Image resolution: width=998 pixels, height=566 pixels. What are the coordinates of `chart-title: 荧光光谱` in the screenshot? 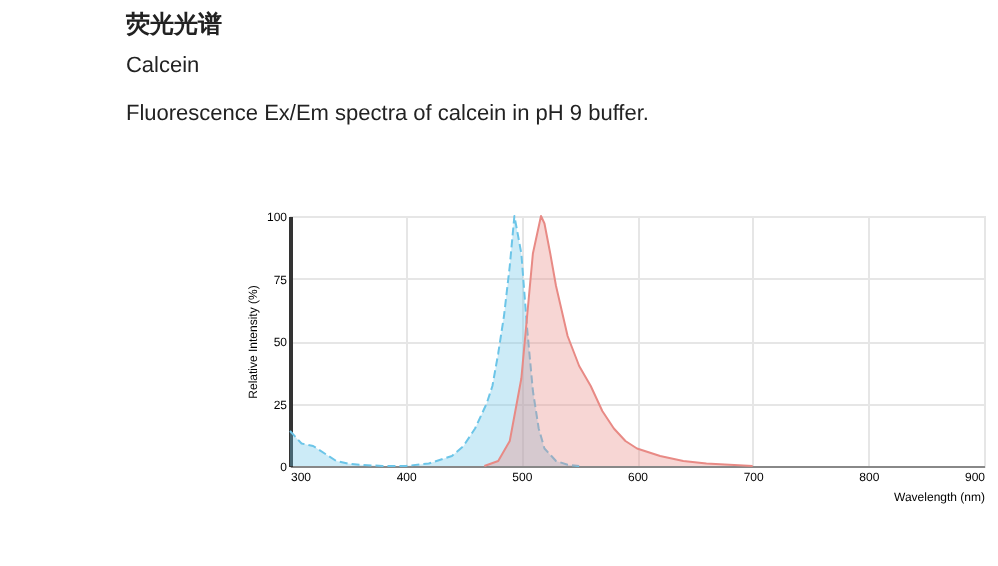 It's located at (172, 24).